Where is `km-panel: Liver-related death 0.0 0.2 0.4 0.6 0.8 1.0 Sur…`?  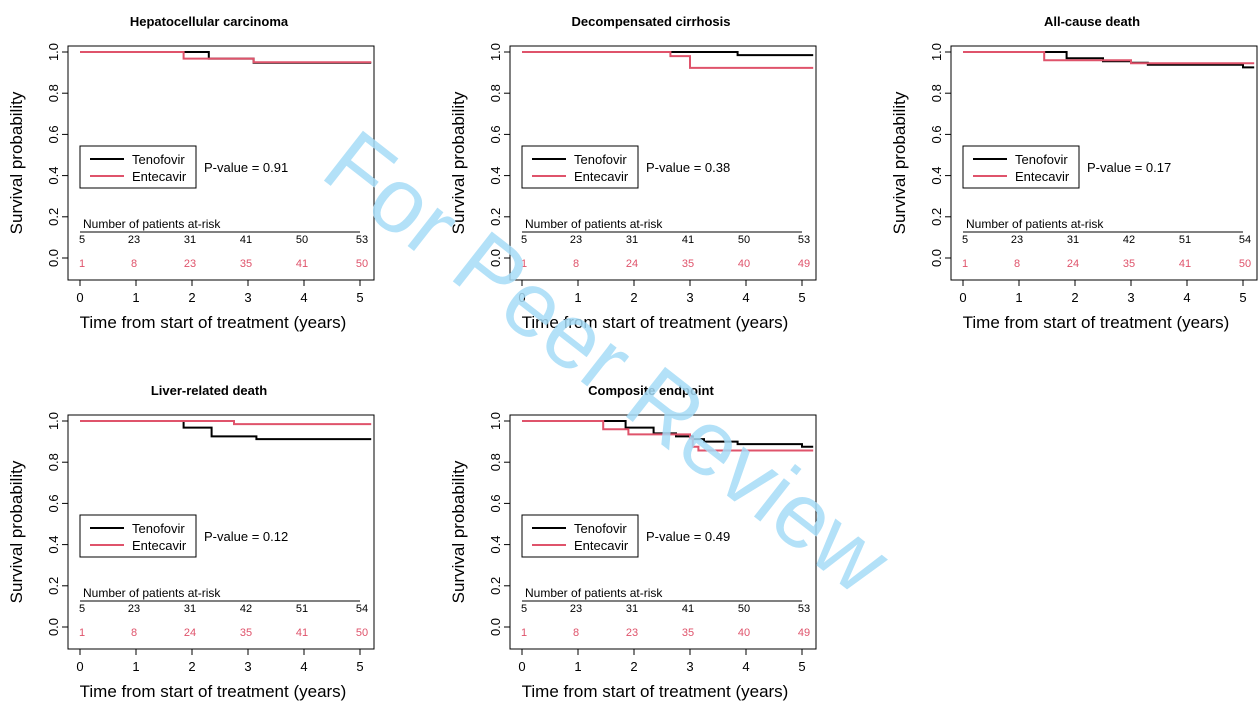
km-panel: Liver-related death 0.0 0.2 0.4 0.6 0.8 1.0 Sur… is located at coordinates (191, 542).